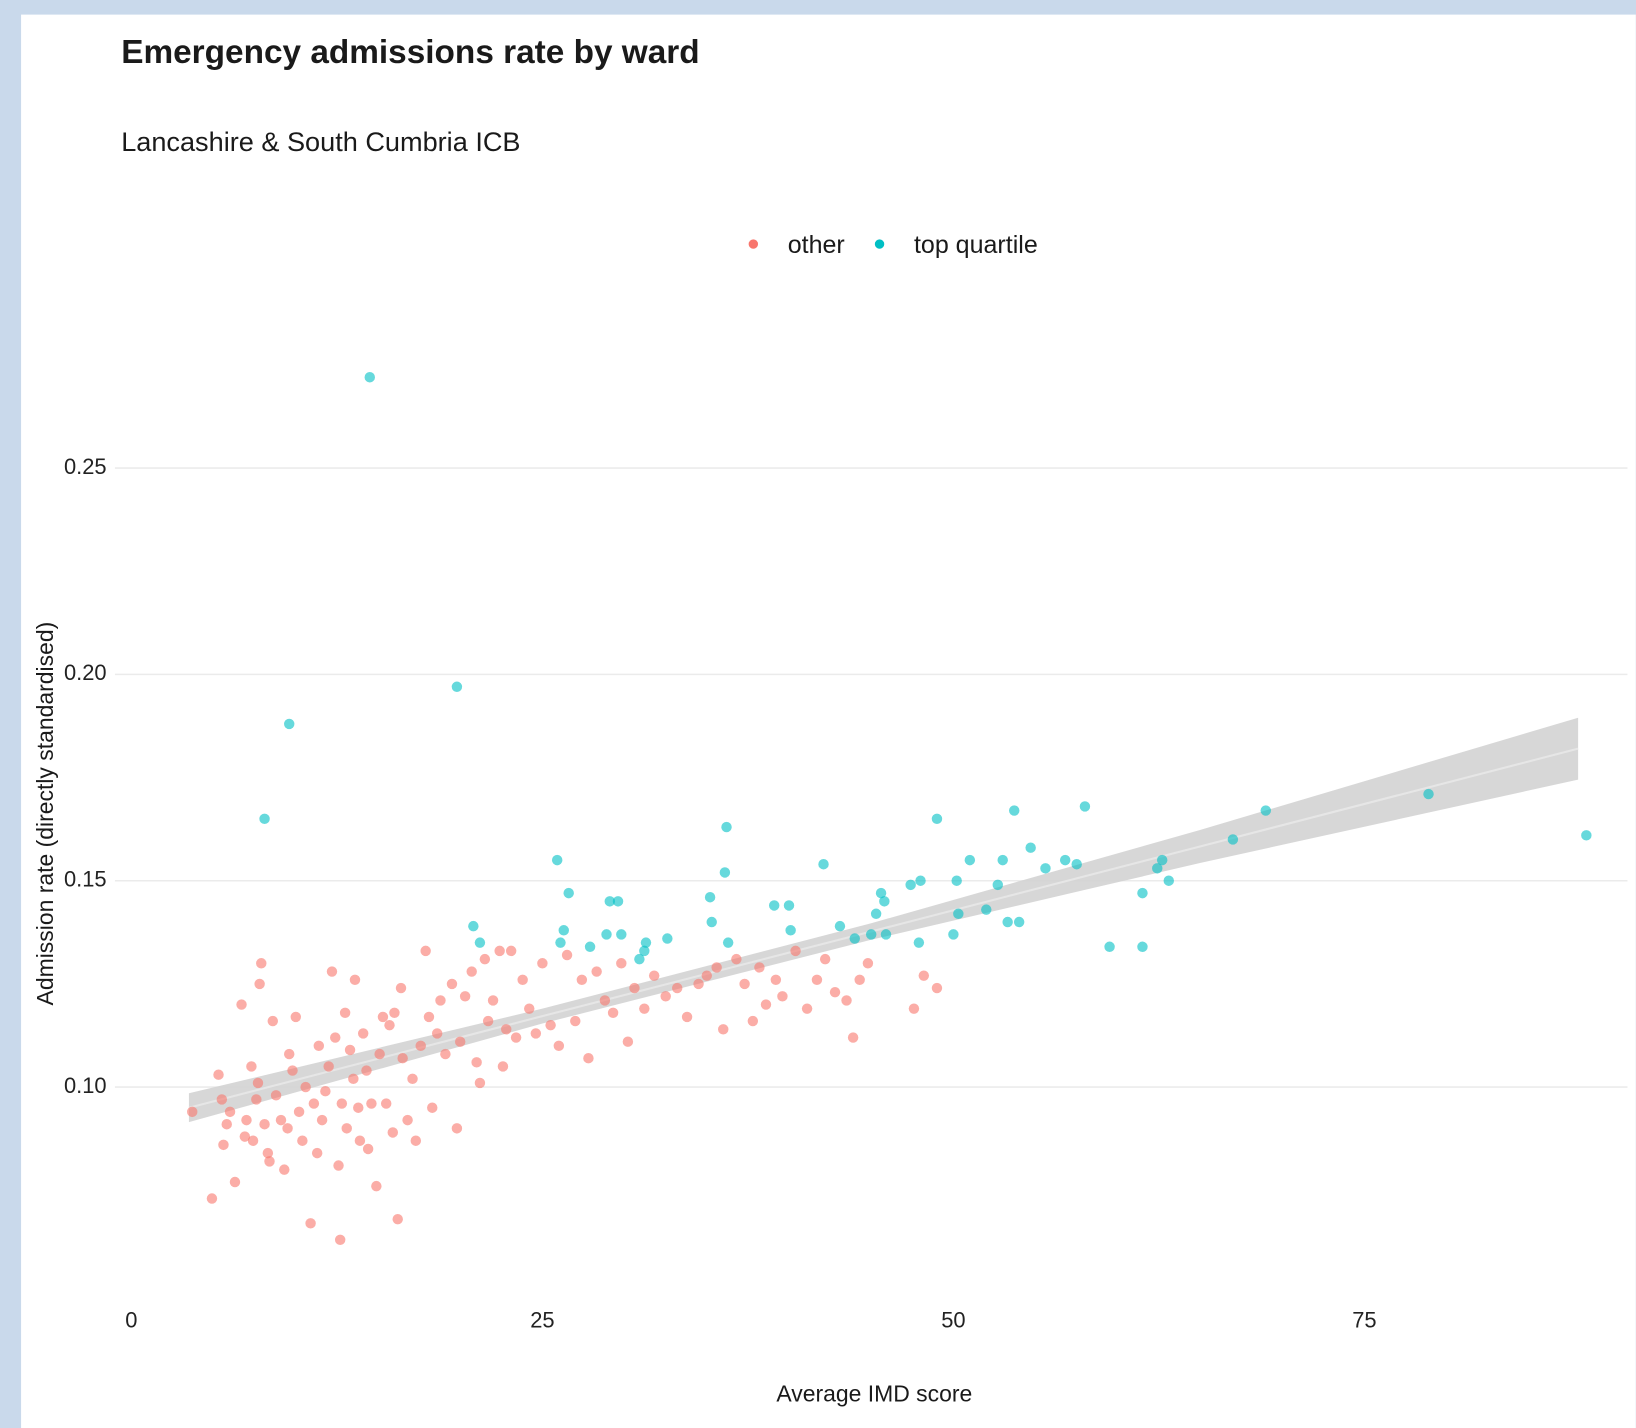  What do you see at coordinates (131, 1319) in the screenshot?
I see `x-tick-label: 0` at bounding box center [131, 1319].